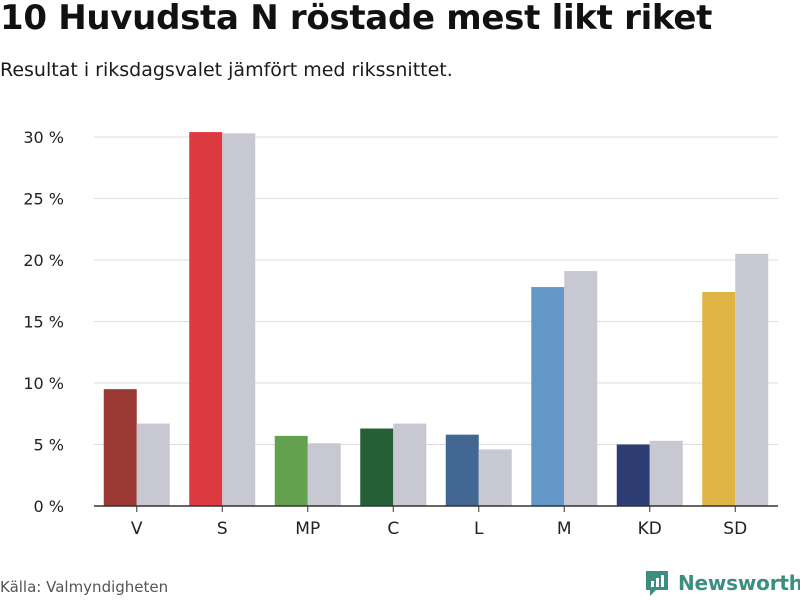 Image resolution: width=800 pixels, height=600 pixels. What do you see at coordinates (43, 137) in the screenshot?
I see `y-tick-label: 30 %` at bounding box center [43, 137].